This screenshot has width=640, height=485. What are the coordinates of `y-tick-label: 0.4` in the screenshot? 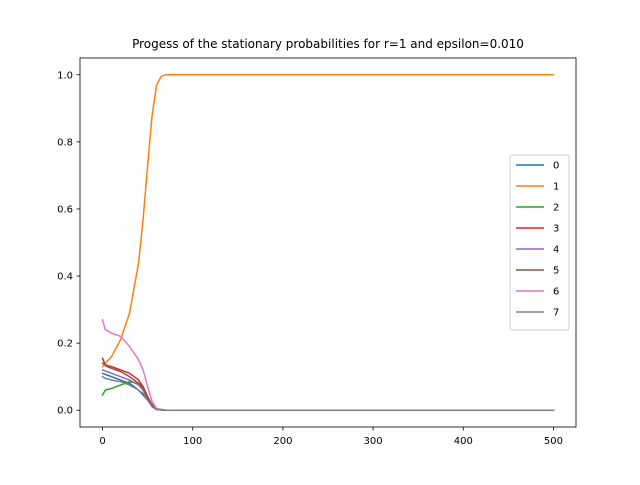 It's located at (65, 277).